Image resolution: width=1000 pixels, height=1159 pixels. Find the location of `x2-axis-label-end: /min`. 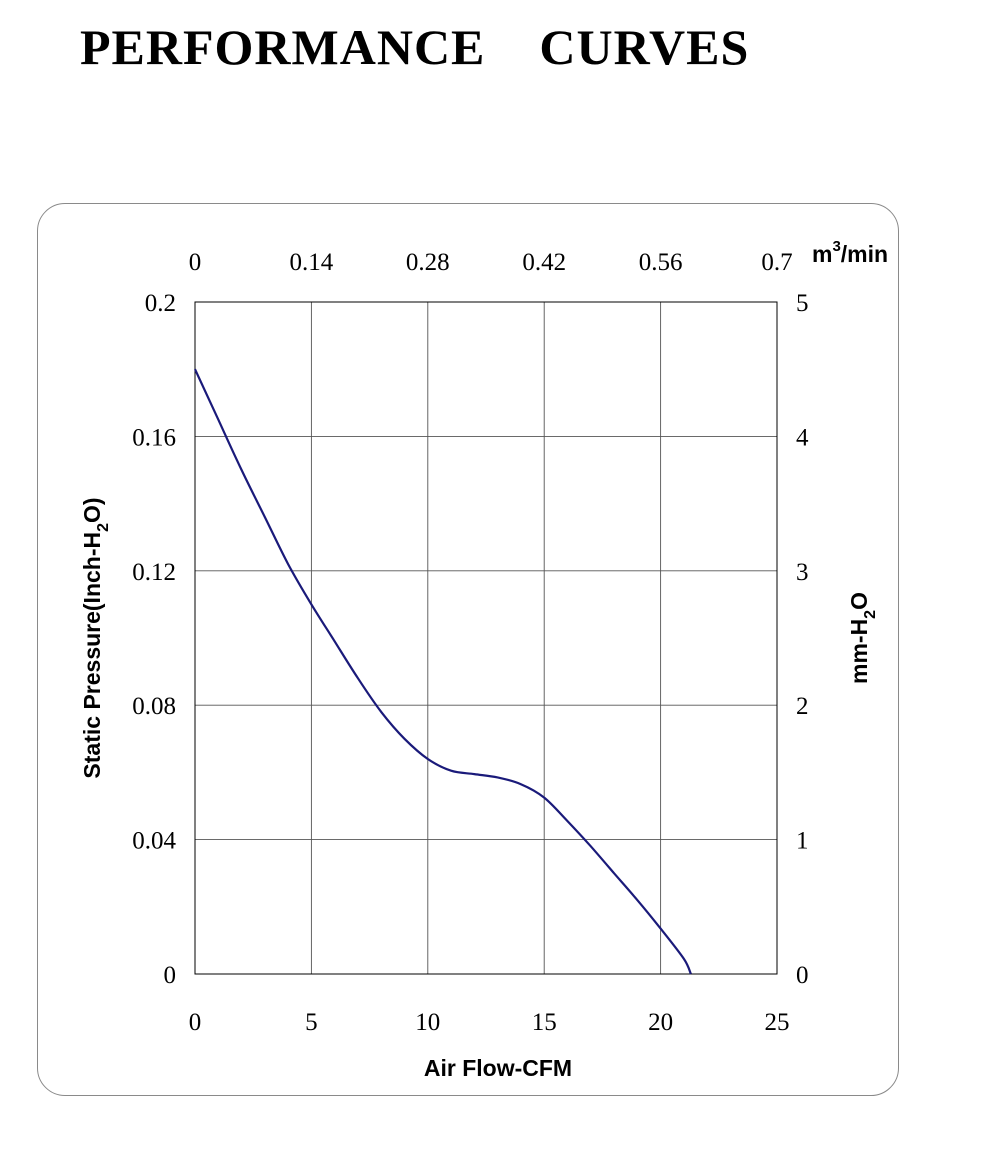

x2-axis-label-end: /min is located at coordinates (864, 254).